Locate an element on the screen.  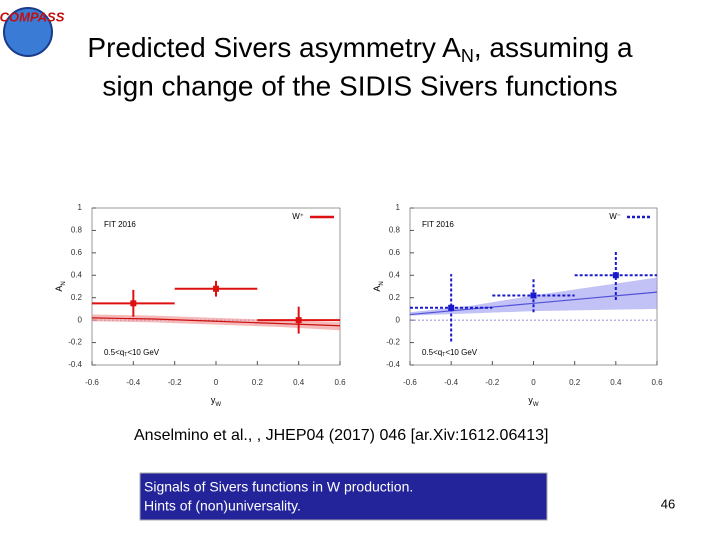
logo-text: COMPASS is located at coordinates (32, 16).